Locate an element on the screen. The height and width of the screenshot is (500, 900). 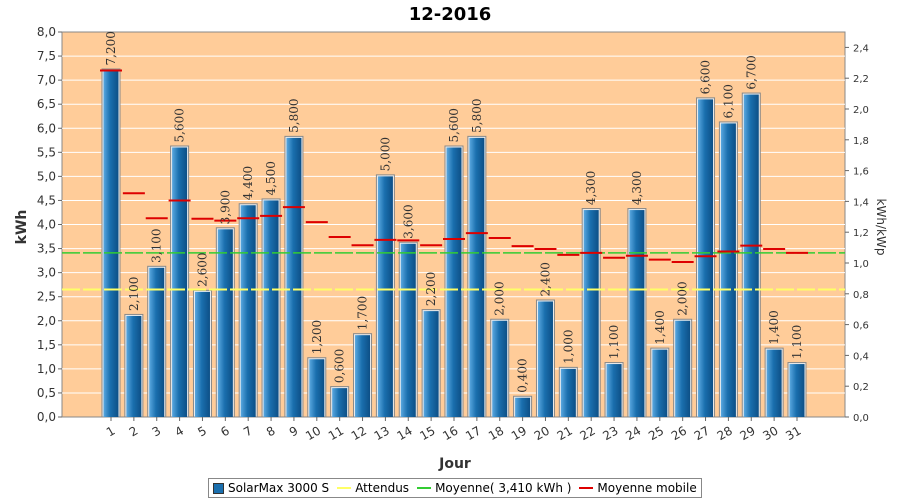
y2-tick-label: 1,4 is located at coordinates (861, 202).